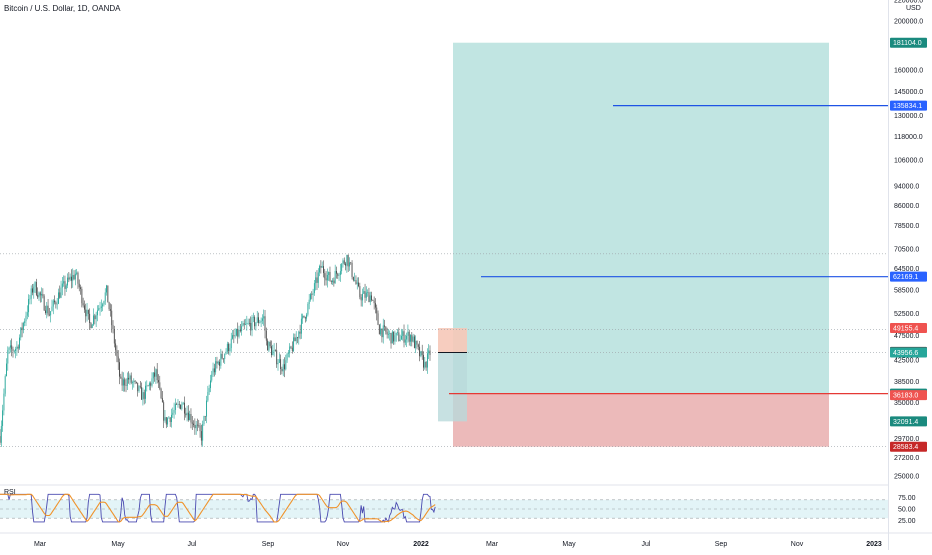 The image size is (932, 555). Describe the element at coordinates (908, 137) in the screenshot. I see `price-tick-label: 118000.0` at that location.